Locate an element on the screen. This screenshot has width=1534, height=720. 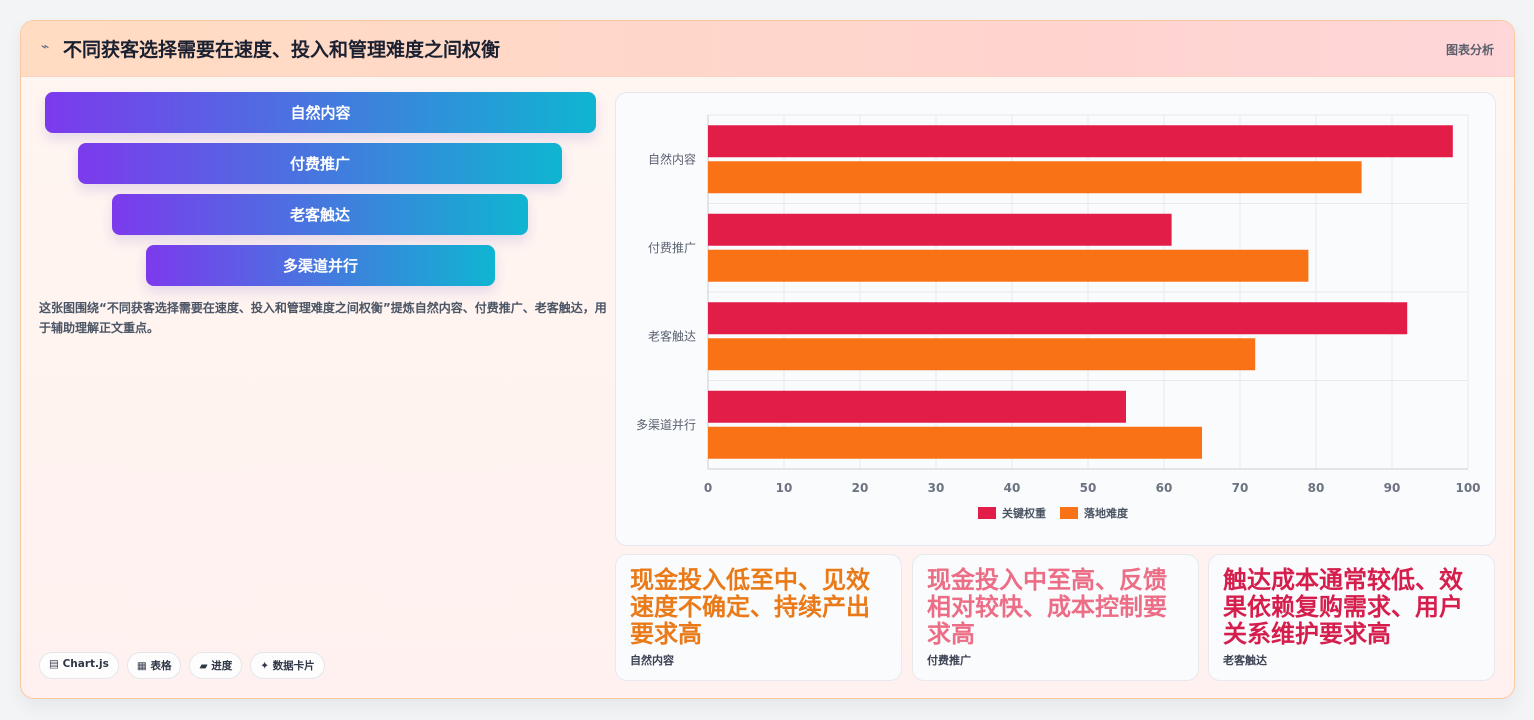
stat-label-1: 自然内容 is located at coordinates (652, 660).